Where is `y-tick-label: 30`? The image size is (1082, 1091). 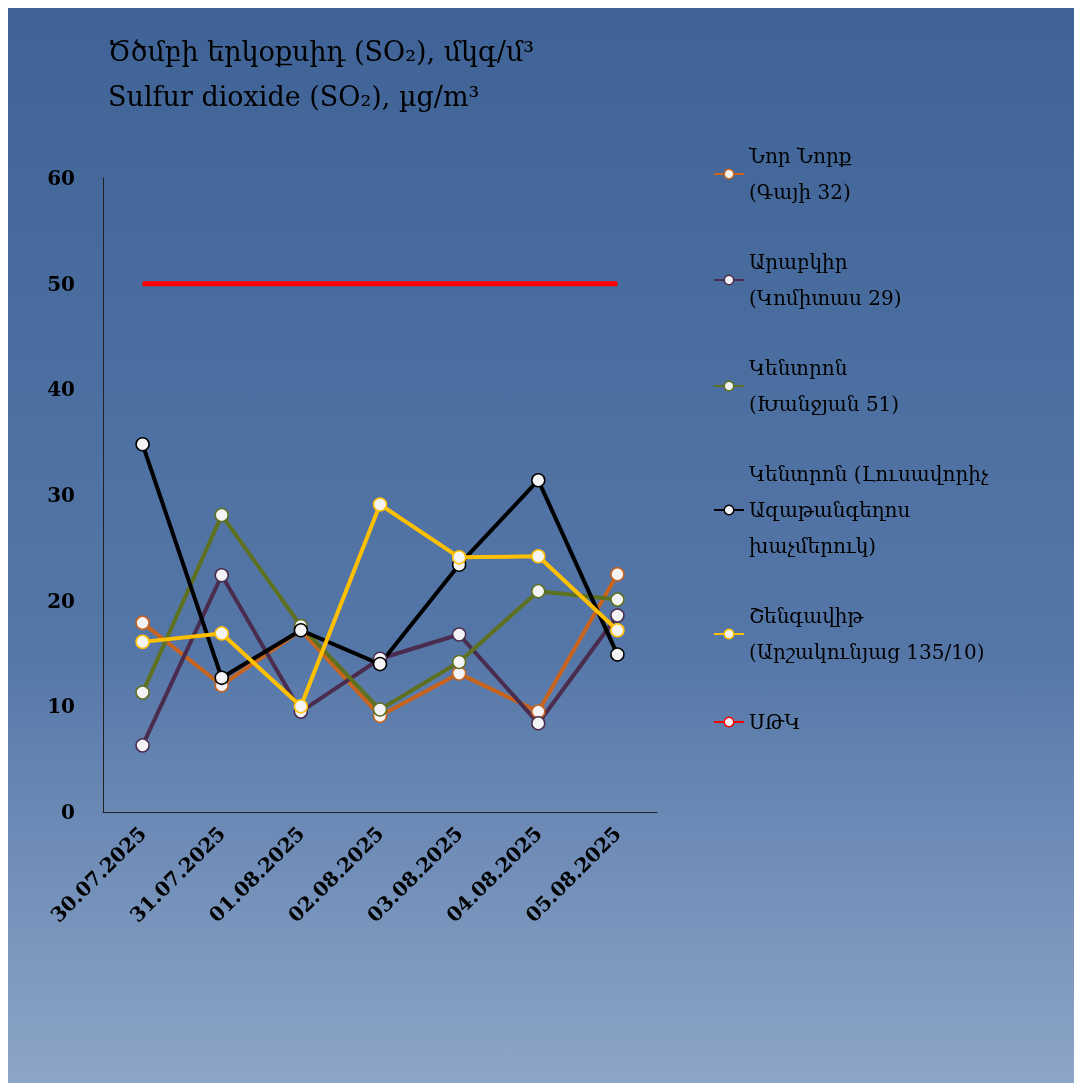 y-tick-label: 30 is located at coordinates (61, 495).